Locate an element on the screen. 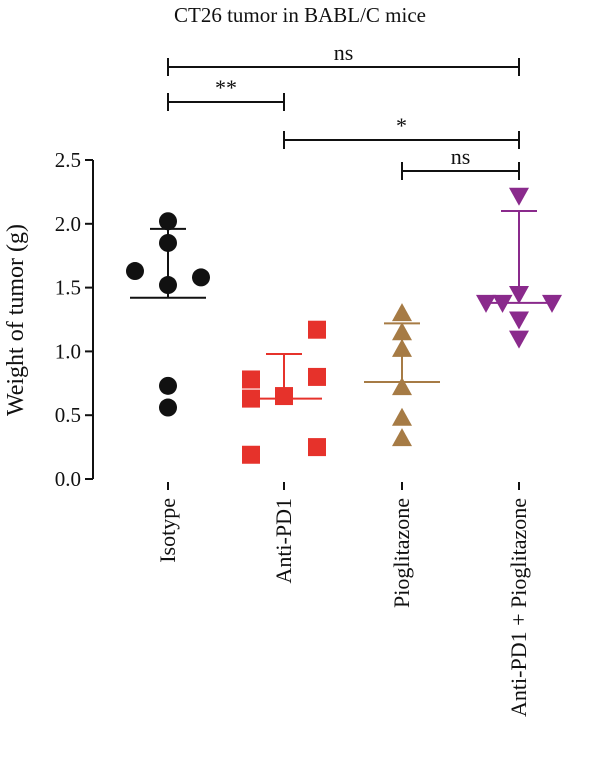  y-axis-label: Weight of tumor (g) is located at coordinates (16, 320).